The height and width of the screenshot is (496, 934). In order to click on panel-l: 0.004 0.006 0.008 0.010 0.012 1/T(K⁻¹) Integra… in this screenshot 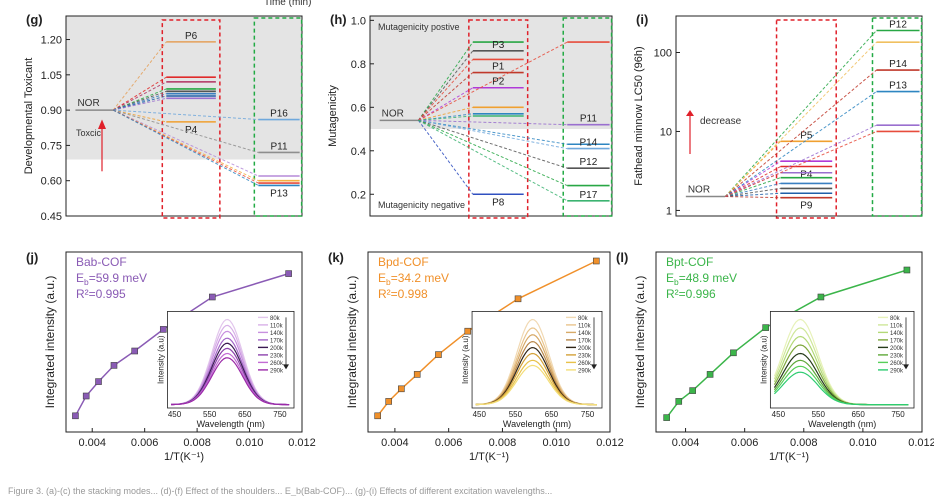, I will do `click(775, 356)`.